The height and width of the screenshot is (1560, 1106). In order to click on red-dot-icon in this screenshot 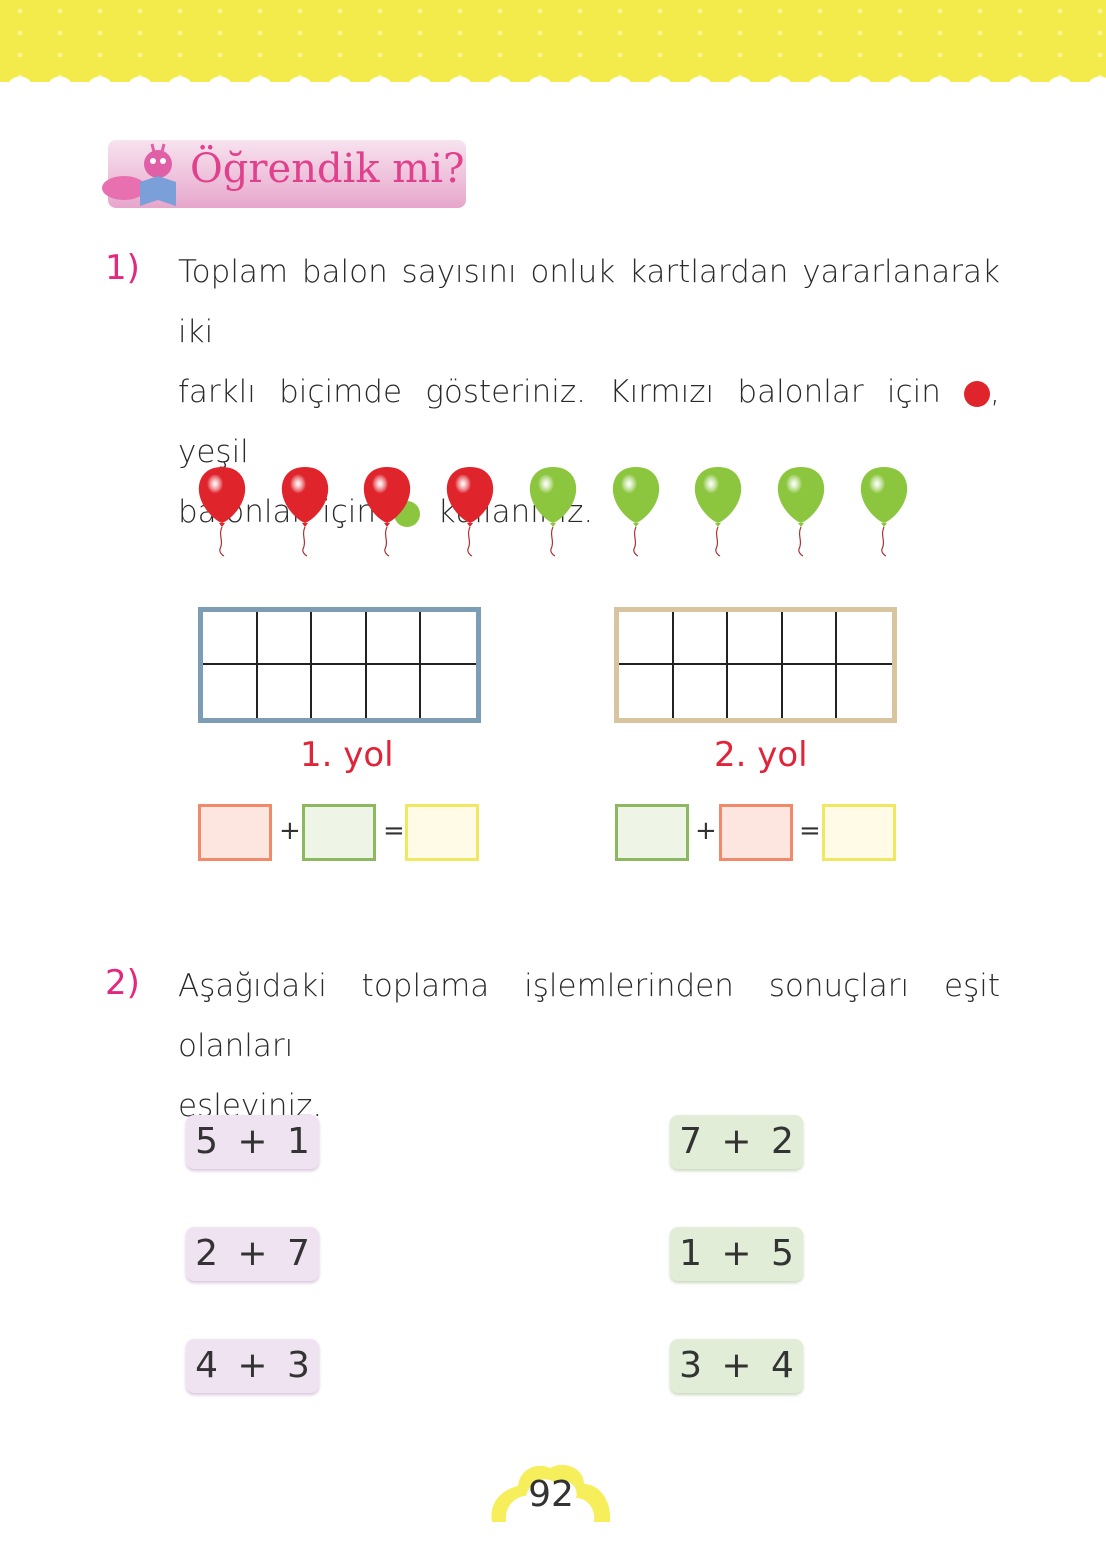, I will do `click(977, 393)`.